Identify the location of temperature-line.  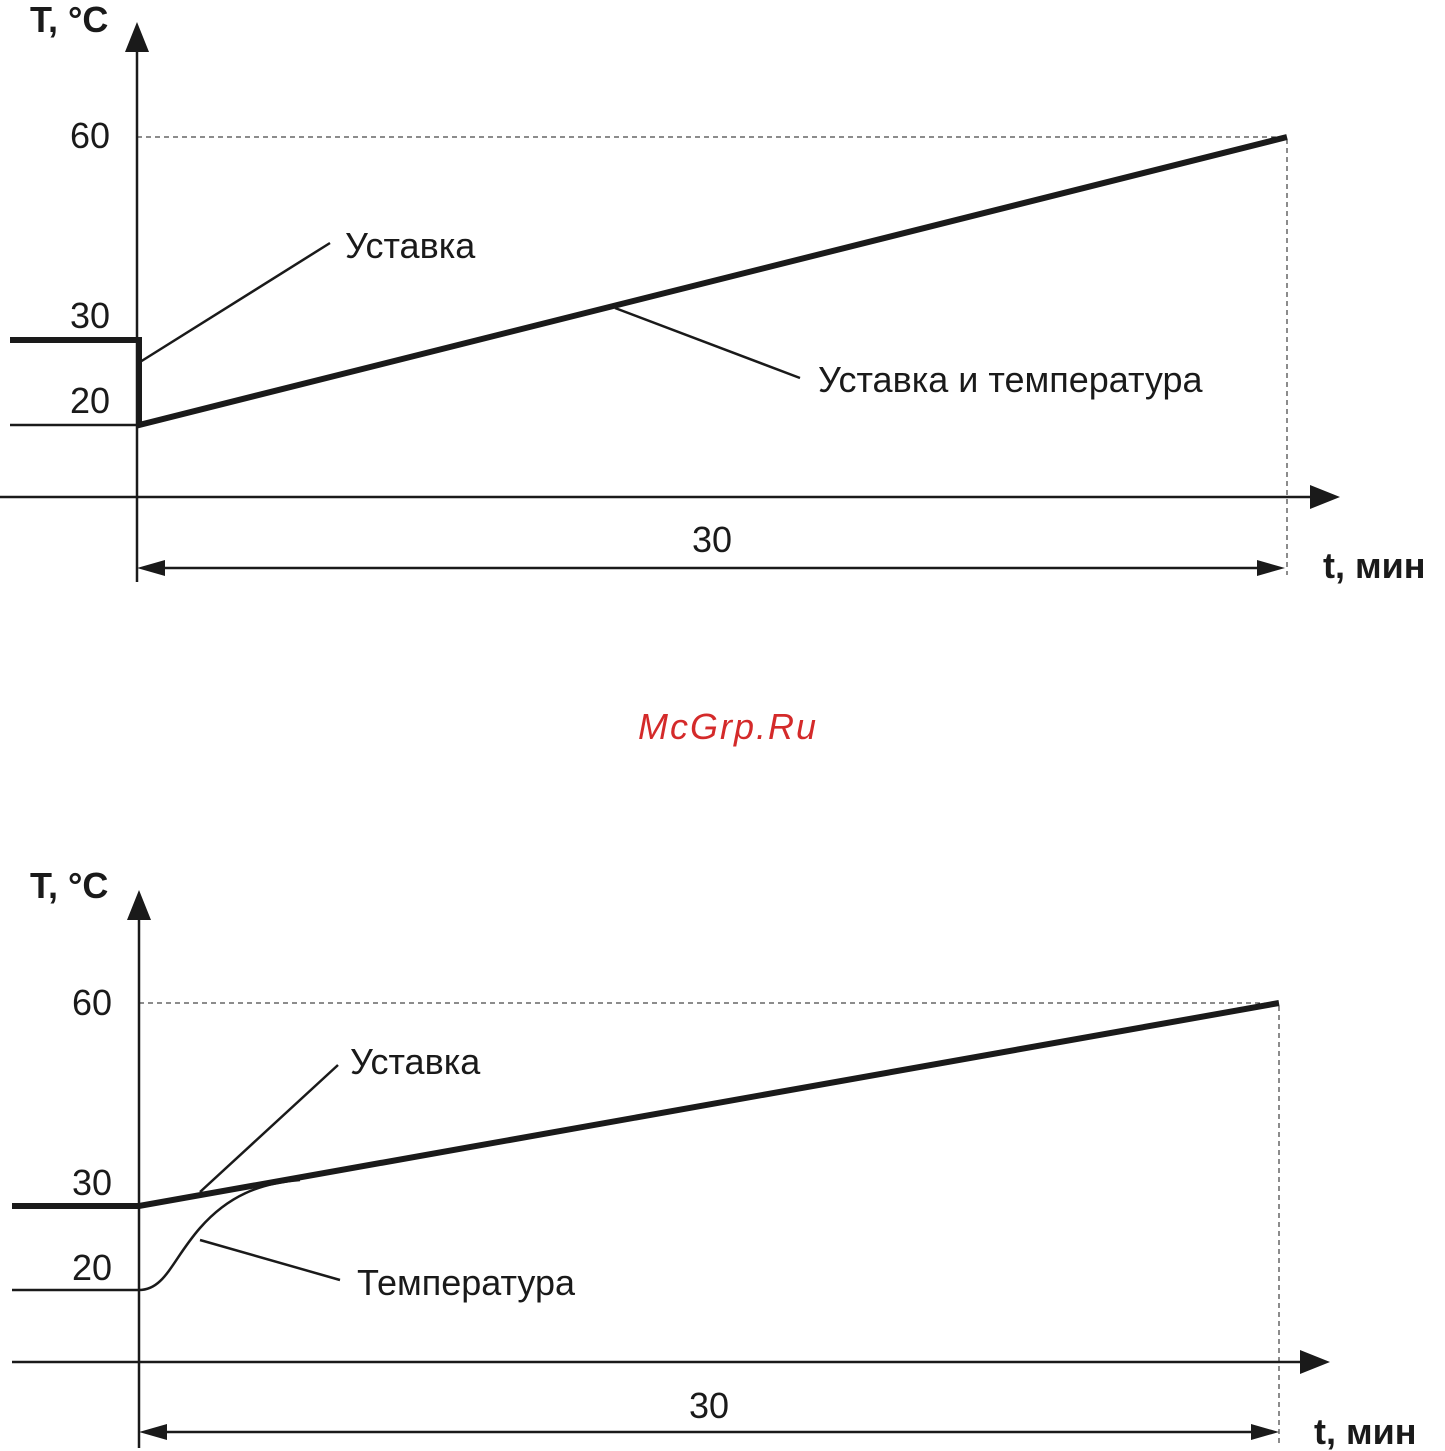
(156, 1235).